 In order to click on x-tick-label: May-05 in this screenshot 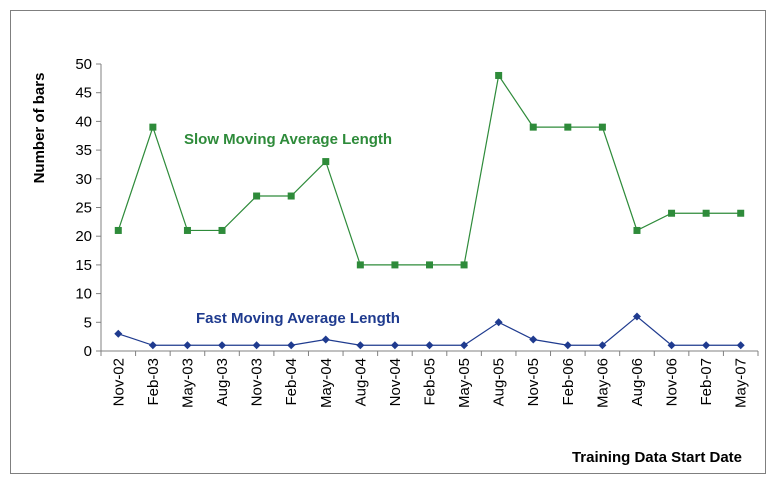, I will do `click(464, 383)`.